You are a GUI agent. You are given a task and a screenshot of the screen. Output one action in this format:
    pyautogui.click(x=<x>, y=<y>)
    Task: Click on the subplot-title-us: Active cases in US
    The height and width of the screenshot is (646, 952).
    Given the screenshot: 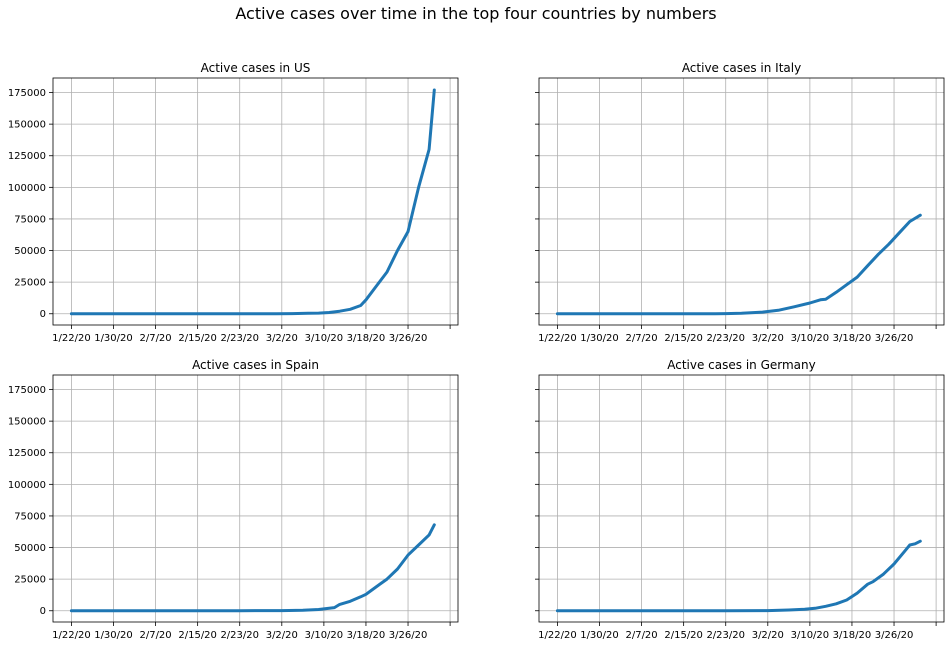 What is the action you would take?
    pyautogui.click(x=256, y=68)
    